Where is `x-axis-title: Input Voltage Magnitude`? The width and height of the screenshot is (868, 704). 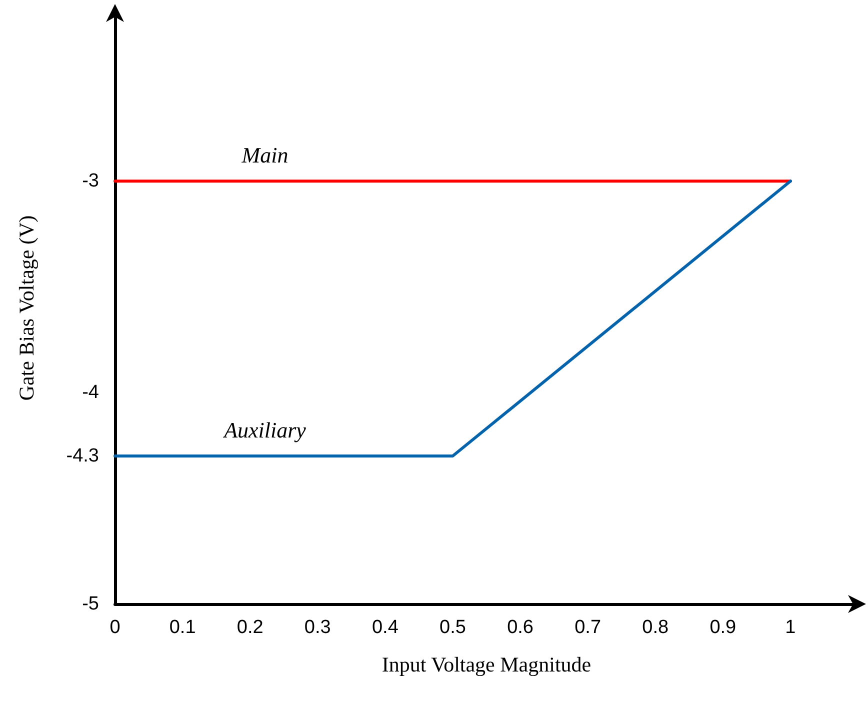 x-axis-title: Input Voltage Magnitude is located at coordinates (487, 664).